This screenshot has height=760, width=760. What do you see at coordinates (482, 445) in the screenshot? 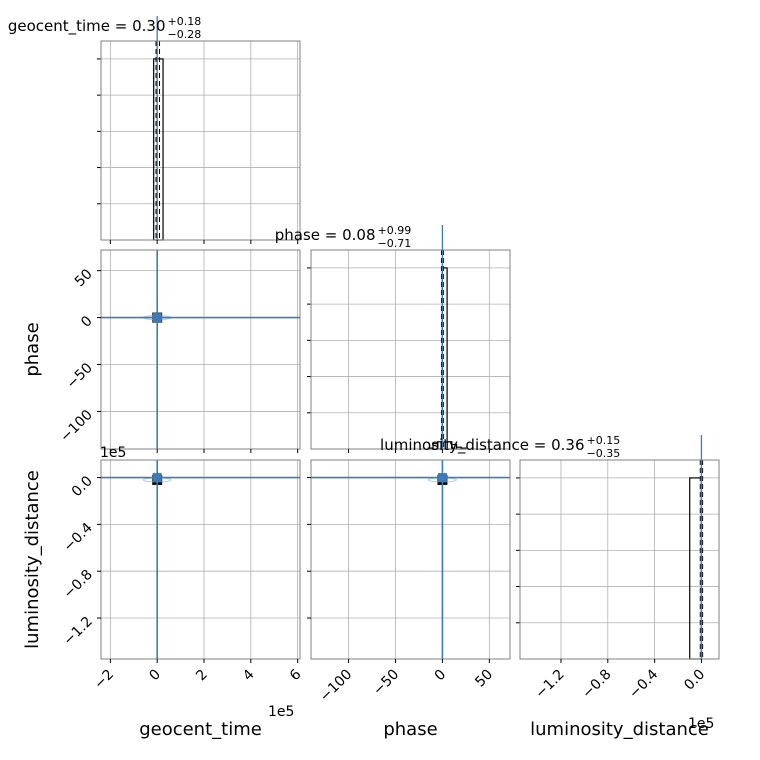
I see `title-main: luminosity_distance = 0.36` at bounding box center [482, 445].